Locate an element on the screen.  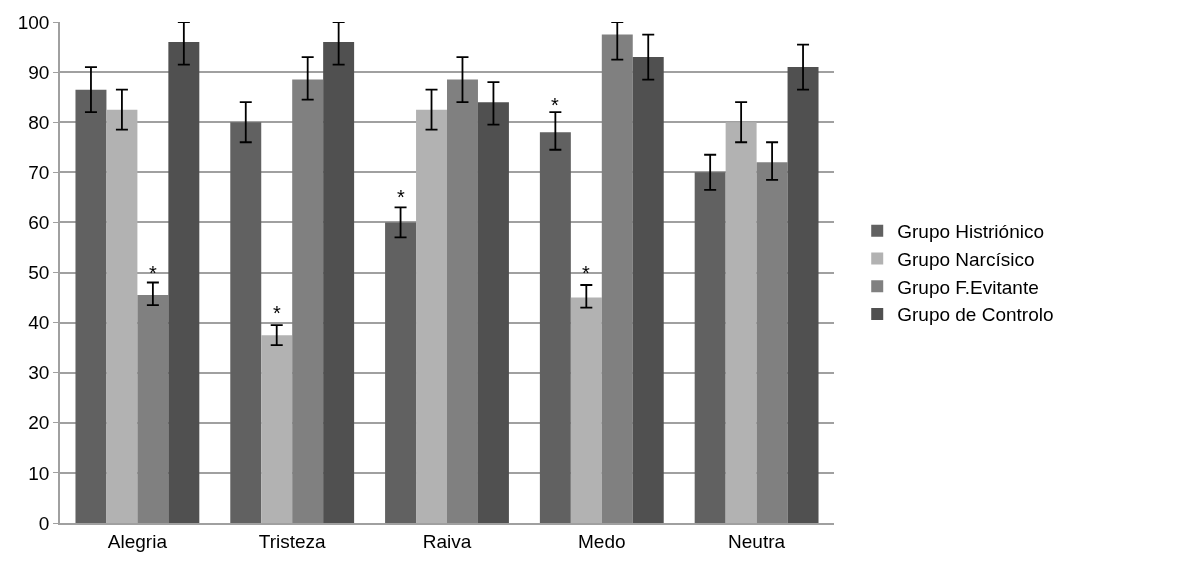
y-tick-label: 50 is located at coordinates (39, 273).